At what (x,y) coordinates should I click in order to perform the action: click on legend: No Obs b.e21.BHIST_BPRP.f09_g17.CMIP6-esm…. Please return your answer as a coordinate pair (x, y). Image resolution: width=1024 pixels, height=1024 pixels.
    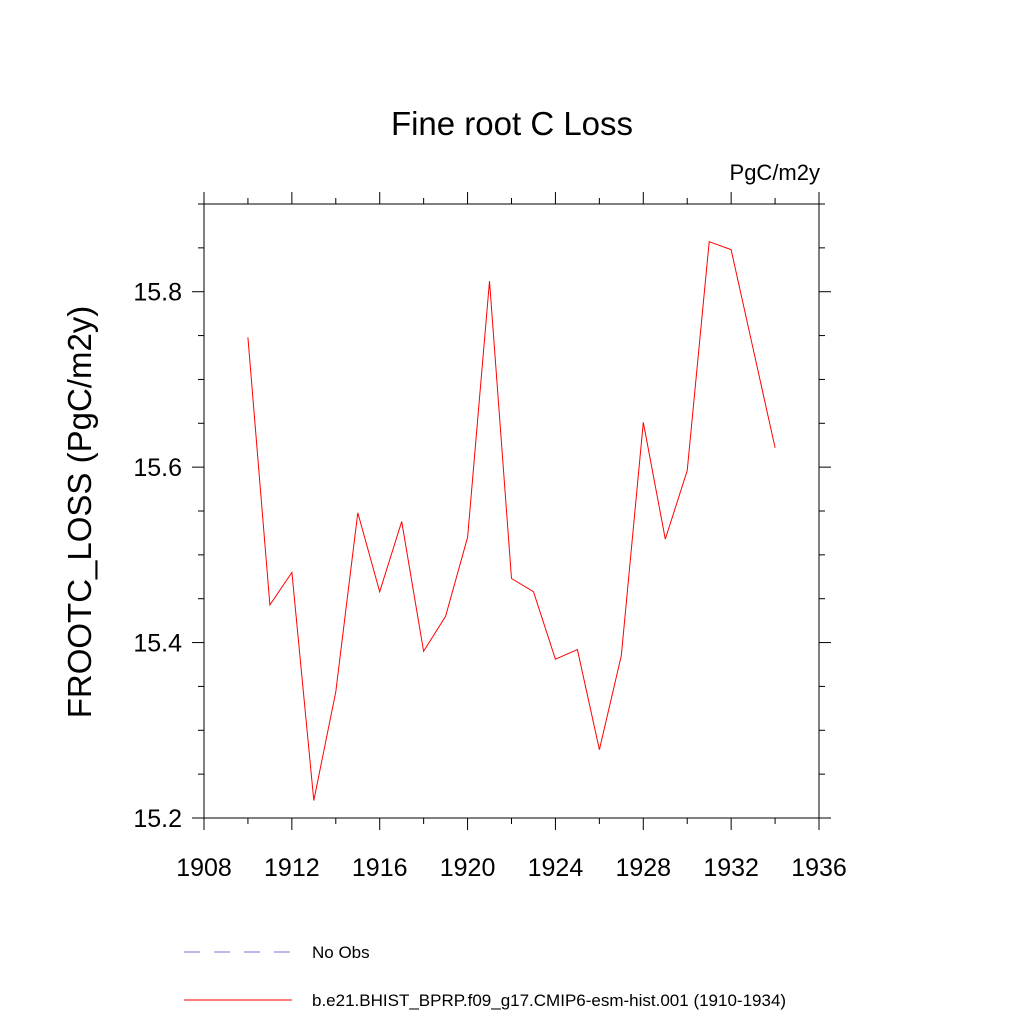
    Looking at the image, I should click on (485, 976).